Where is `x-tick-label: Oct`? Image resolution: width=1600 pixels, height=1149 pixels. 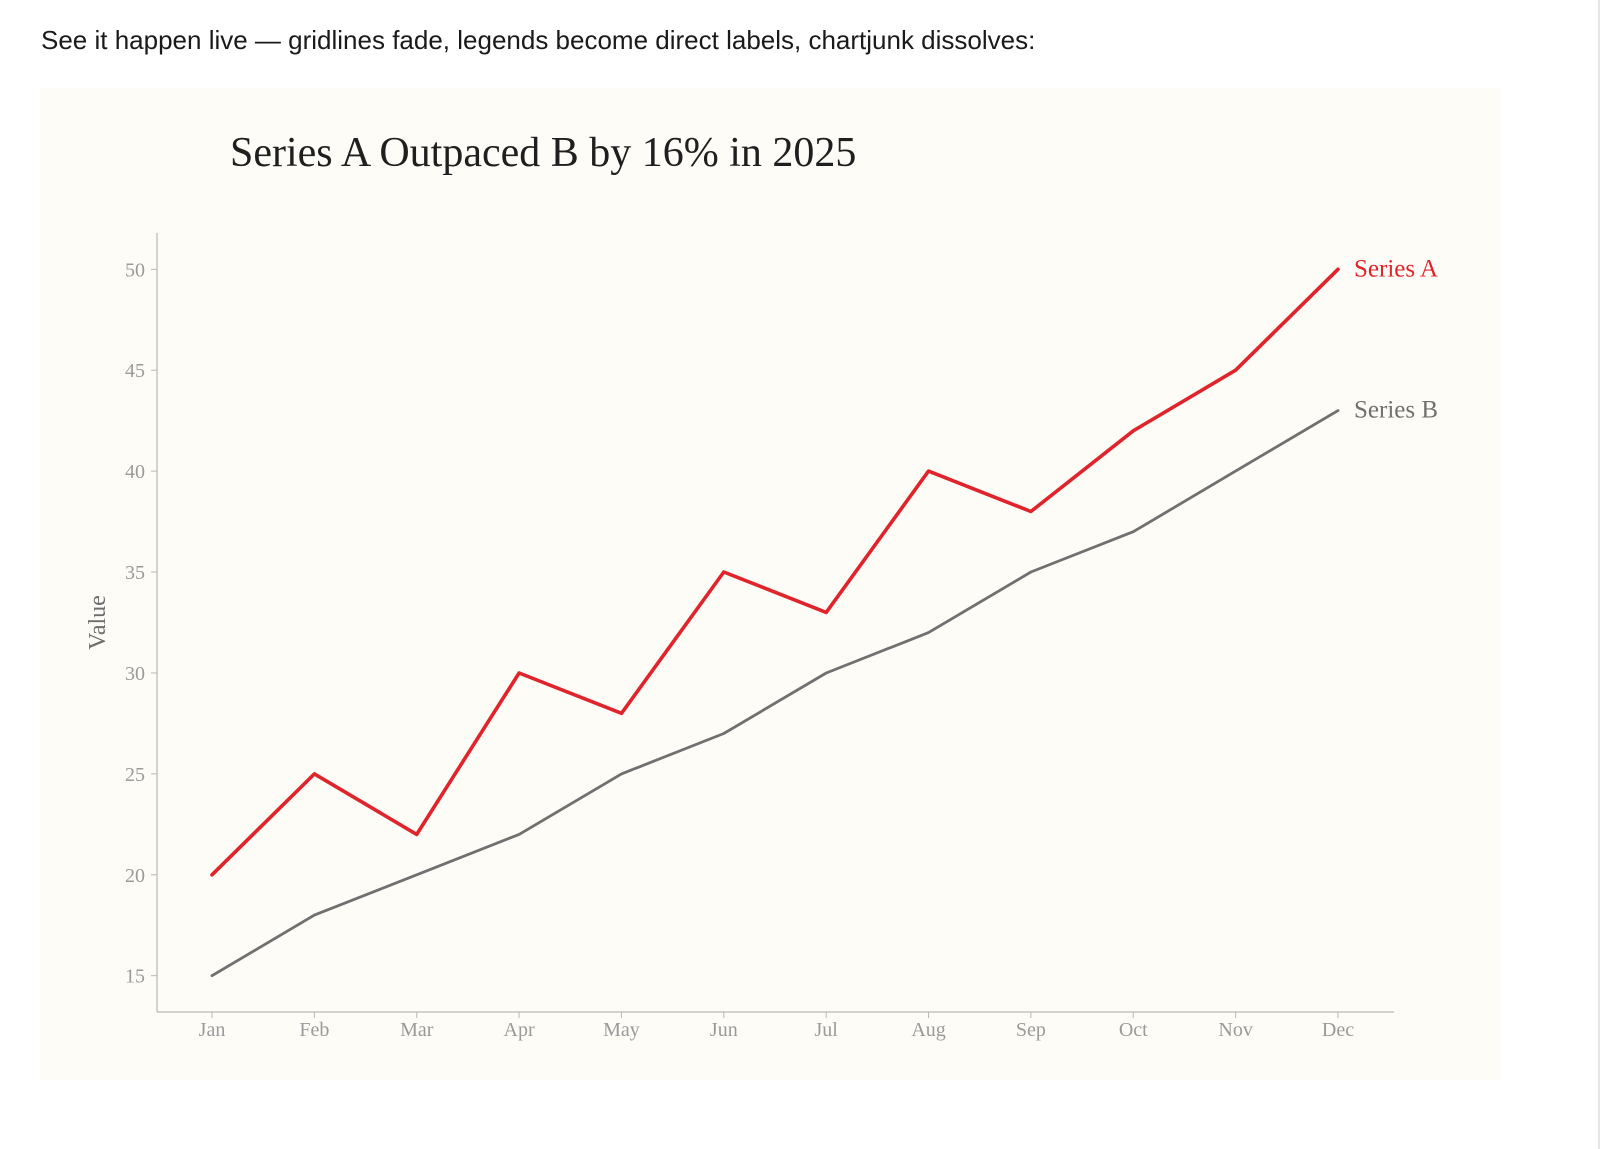
x-tick-label: Oct is located at coordinates (1133, 1030).